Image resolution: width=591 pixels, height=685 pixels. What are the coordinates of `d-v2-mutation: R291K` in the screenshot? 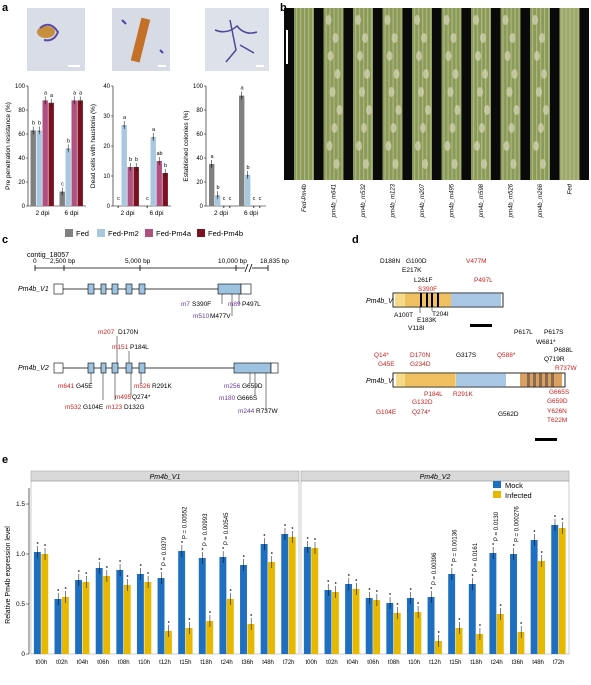 It's located at (463, 394).